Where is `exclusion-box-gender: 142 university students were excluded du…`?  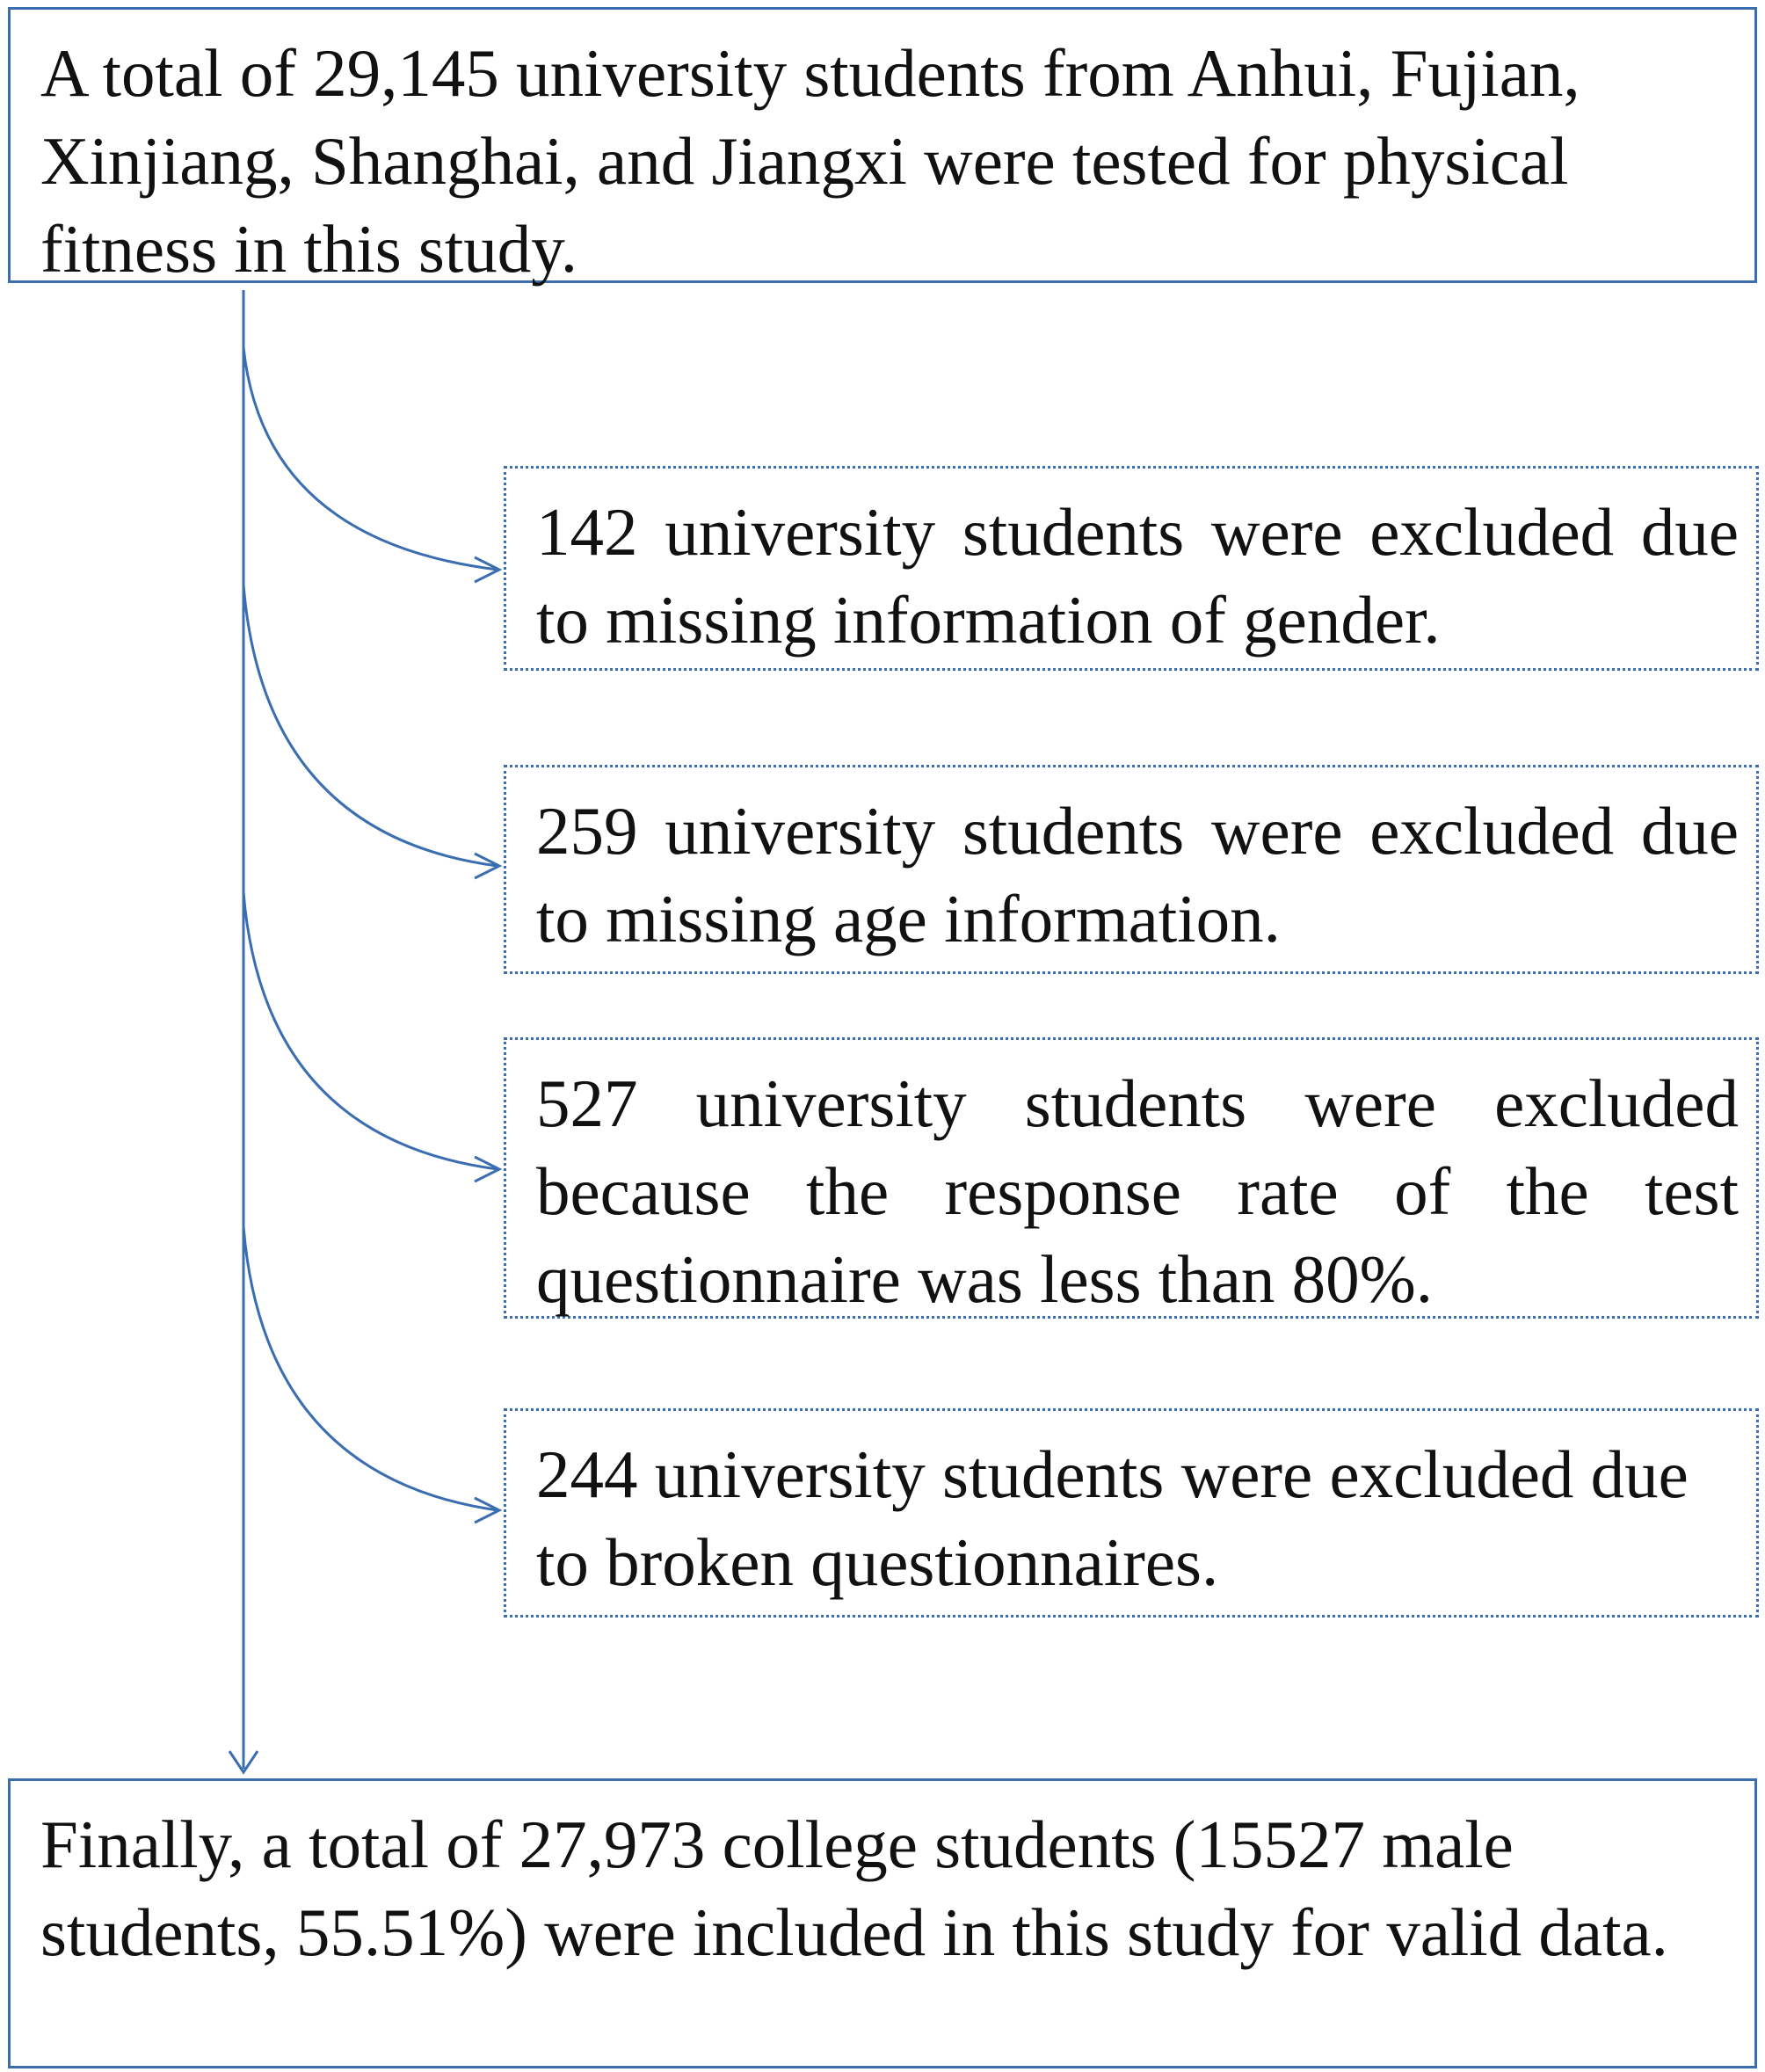
exclusion-box-gender: 142 university students were excluded du… is located at coordinates (1131, 568).